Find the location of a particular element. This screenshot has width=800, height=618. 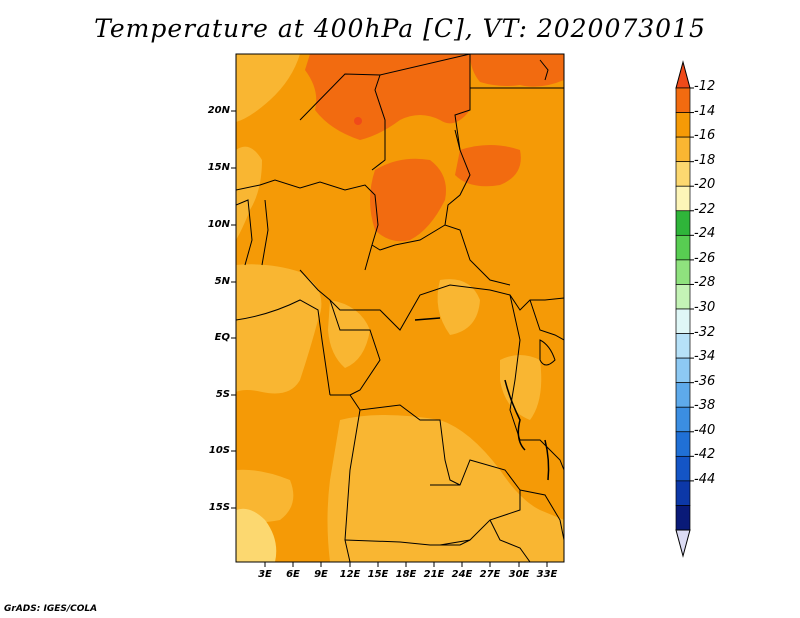

lon-label-6e: 6E is located at coordinates (293, 574).